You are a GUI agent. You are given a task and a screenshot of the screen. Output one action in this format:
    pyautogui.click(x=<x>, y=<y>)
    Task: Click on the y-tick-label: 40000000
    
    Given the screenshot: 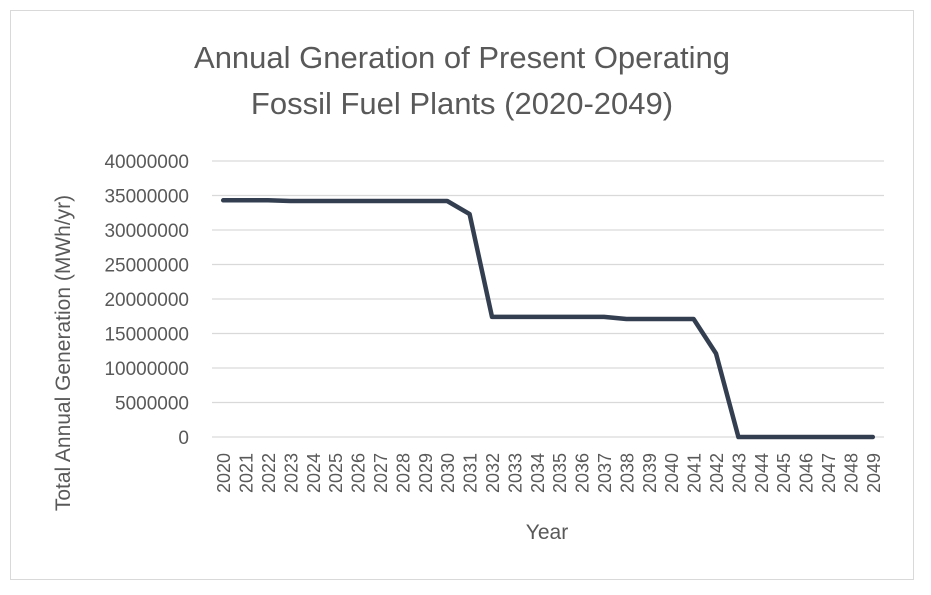 What is the action you would take?
    pyautogui.click(x=146, y=162)
    